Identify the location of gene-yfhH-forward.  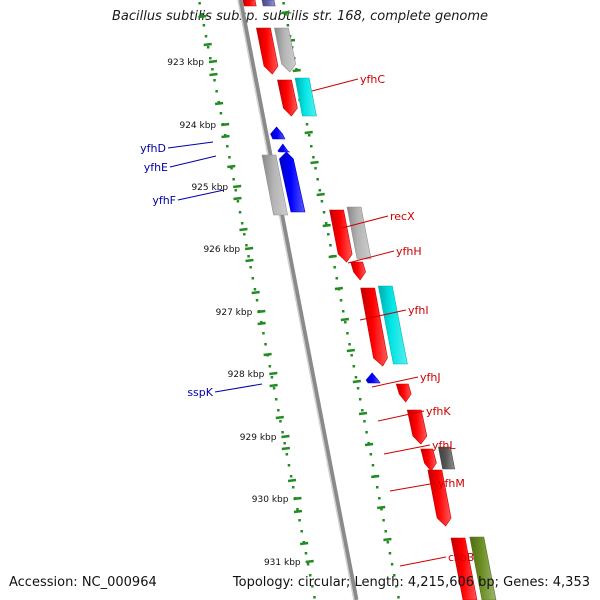
(358, 271).